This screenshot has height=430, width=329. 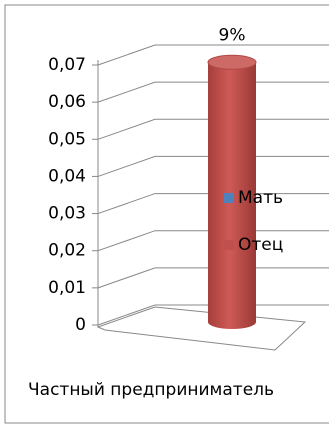 I want to click on y-tick-label: 0,05, so click(x=67, y=139).